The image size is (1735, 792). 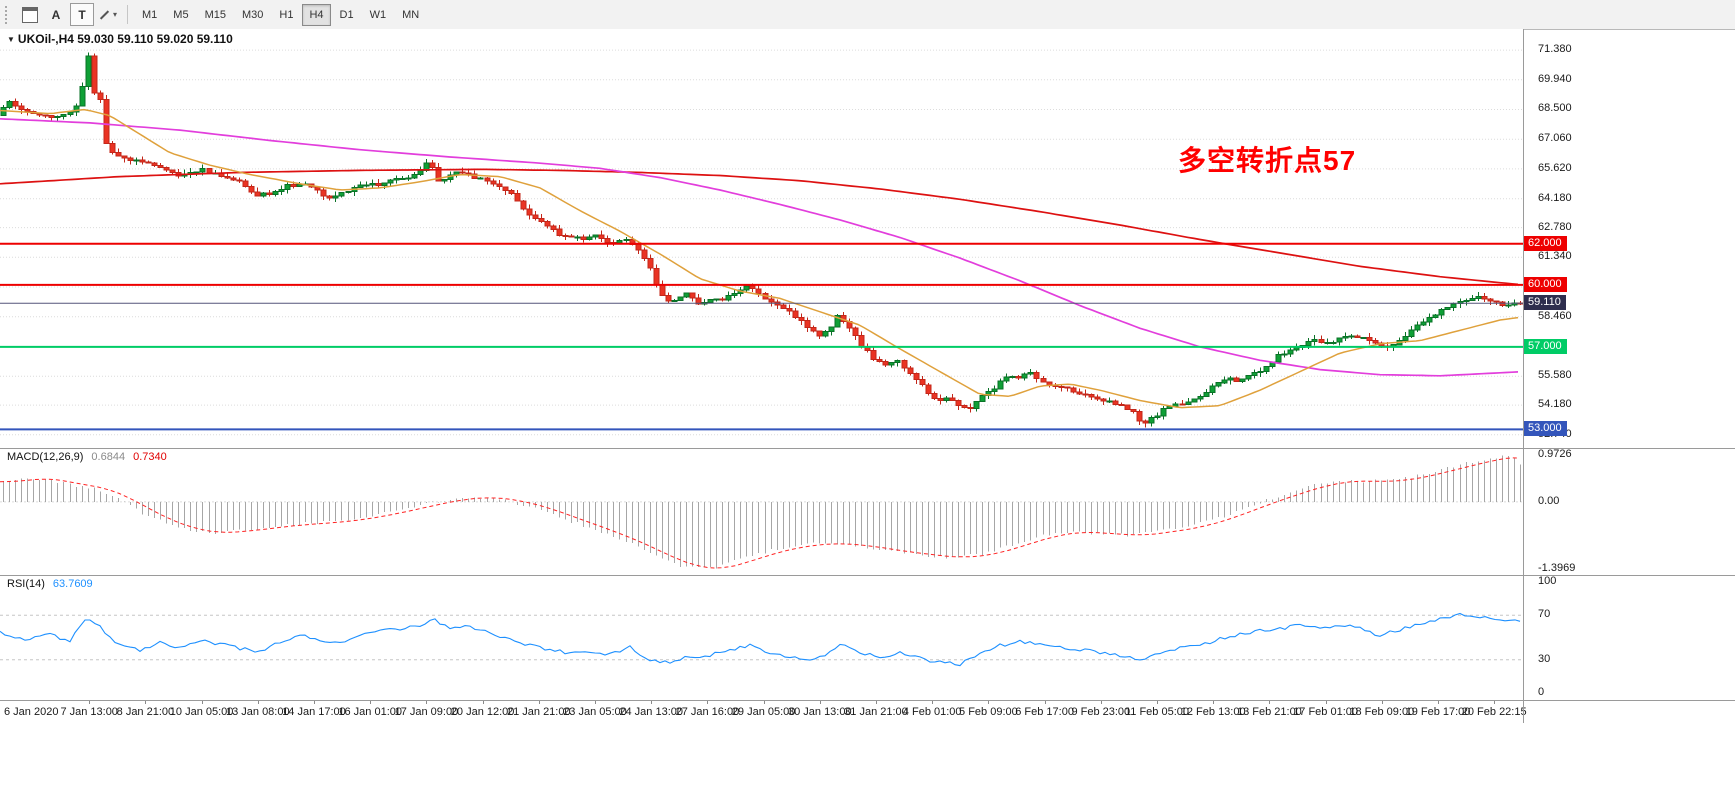 I want to click on timeframe-toolbar: M1 M5 M15 M30 H1 H4 D1 W1 MN, so click(x=280, y=14).